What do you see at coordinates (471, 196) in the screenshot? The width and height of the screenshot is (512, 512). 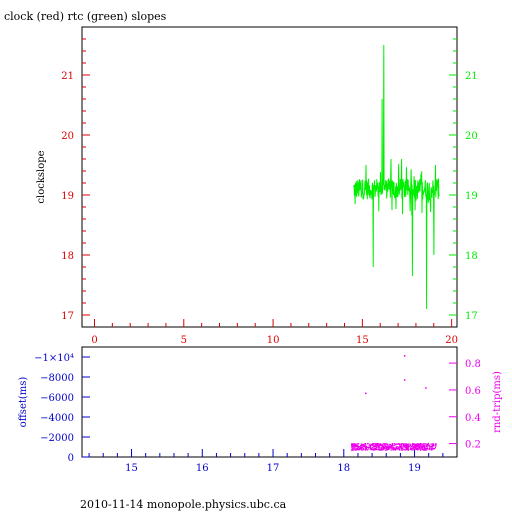 I see `y-tick-label-right: 19` at bounding box center [471, 196].